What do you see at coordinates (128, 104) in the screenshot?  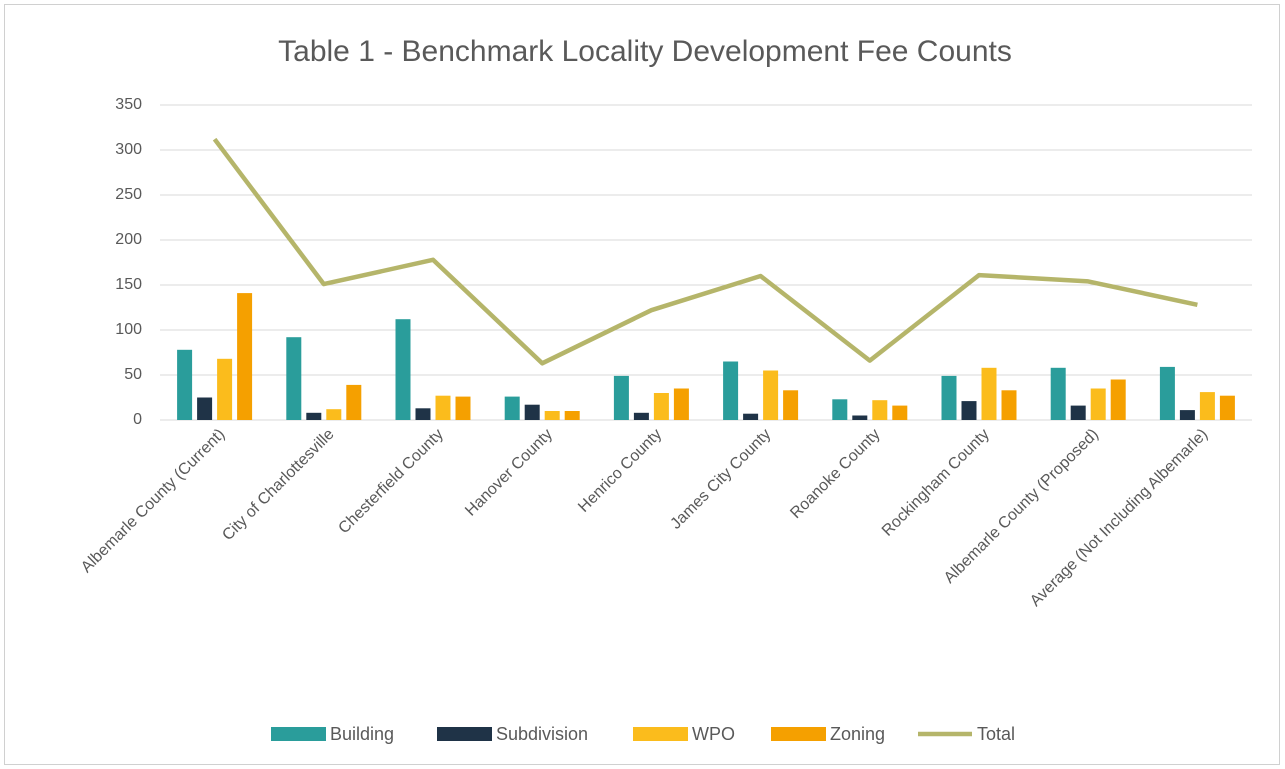 I see `y-tick-label: 350` at bounding box center [128, 104].